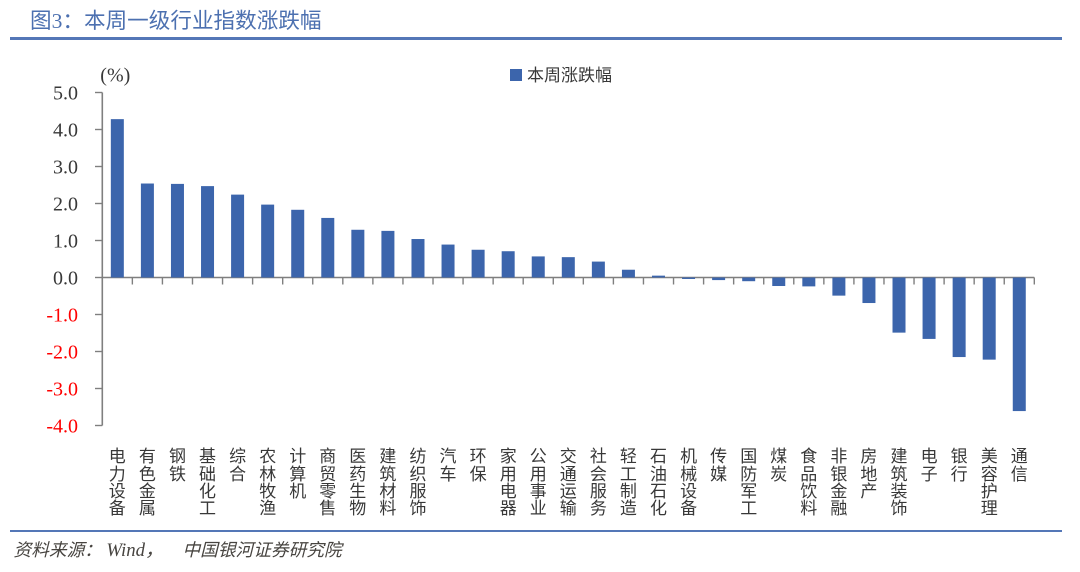 This screenshot has width=1080, height=572. What do you see at coordinates (62, 353) in the screenshot?
I see `svg-text: -2.0` at bounding box center [62, 353].